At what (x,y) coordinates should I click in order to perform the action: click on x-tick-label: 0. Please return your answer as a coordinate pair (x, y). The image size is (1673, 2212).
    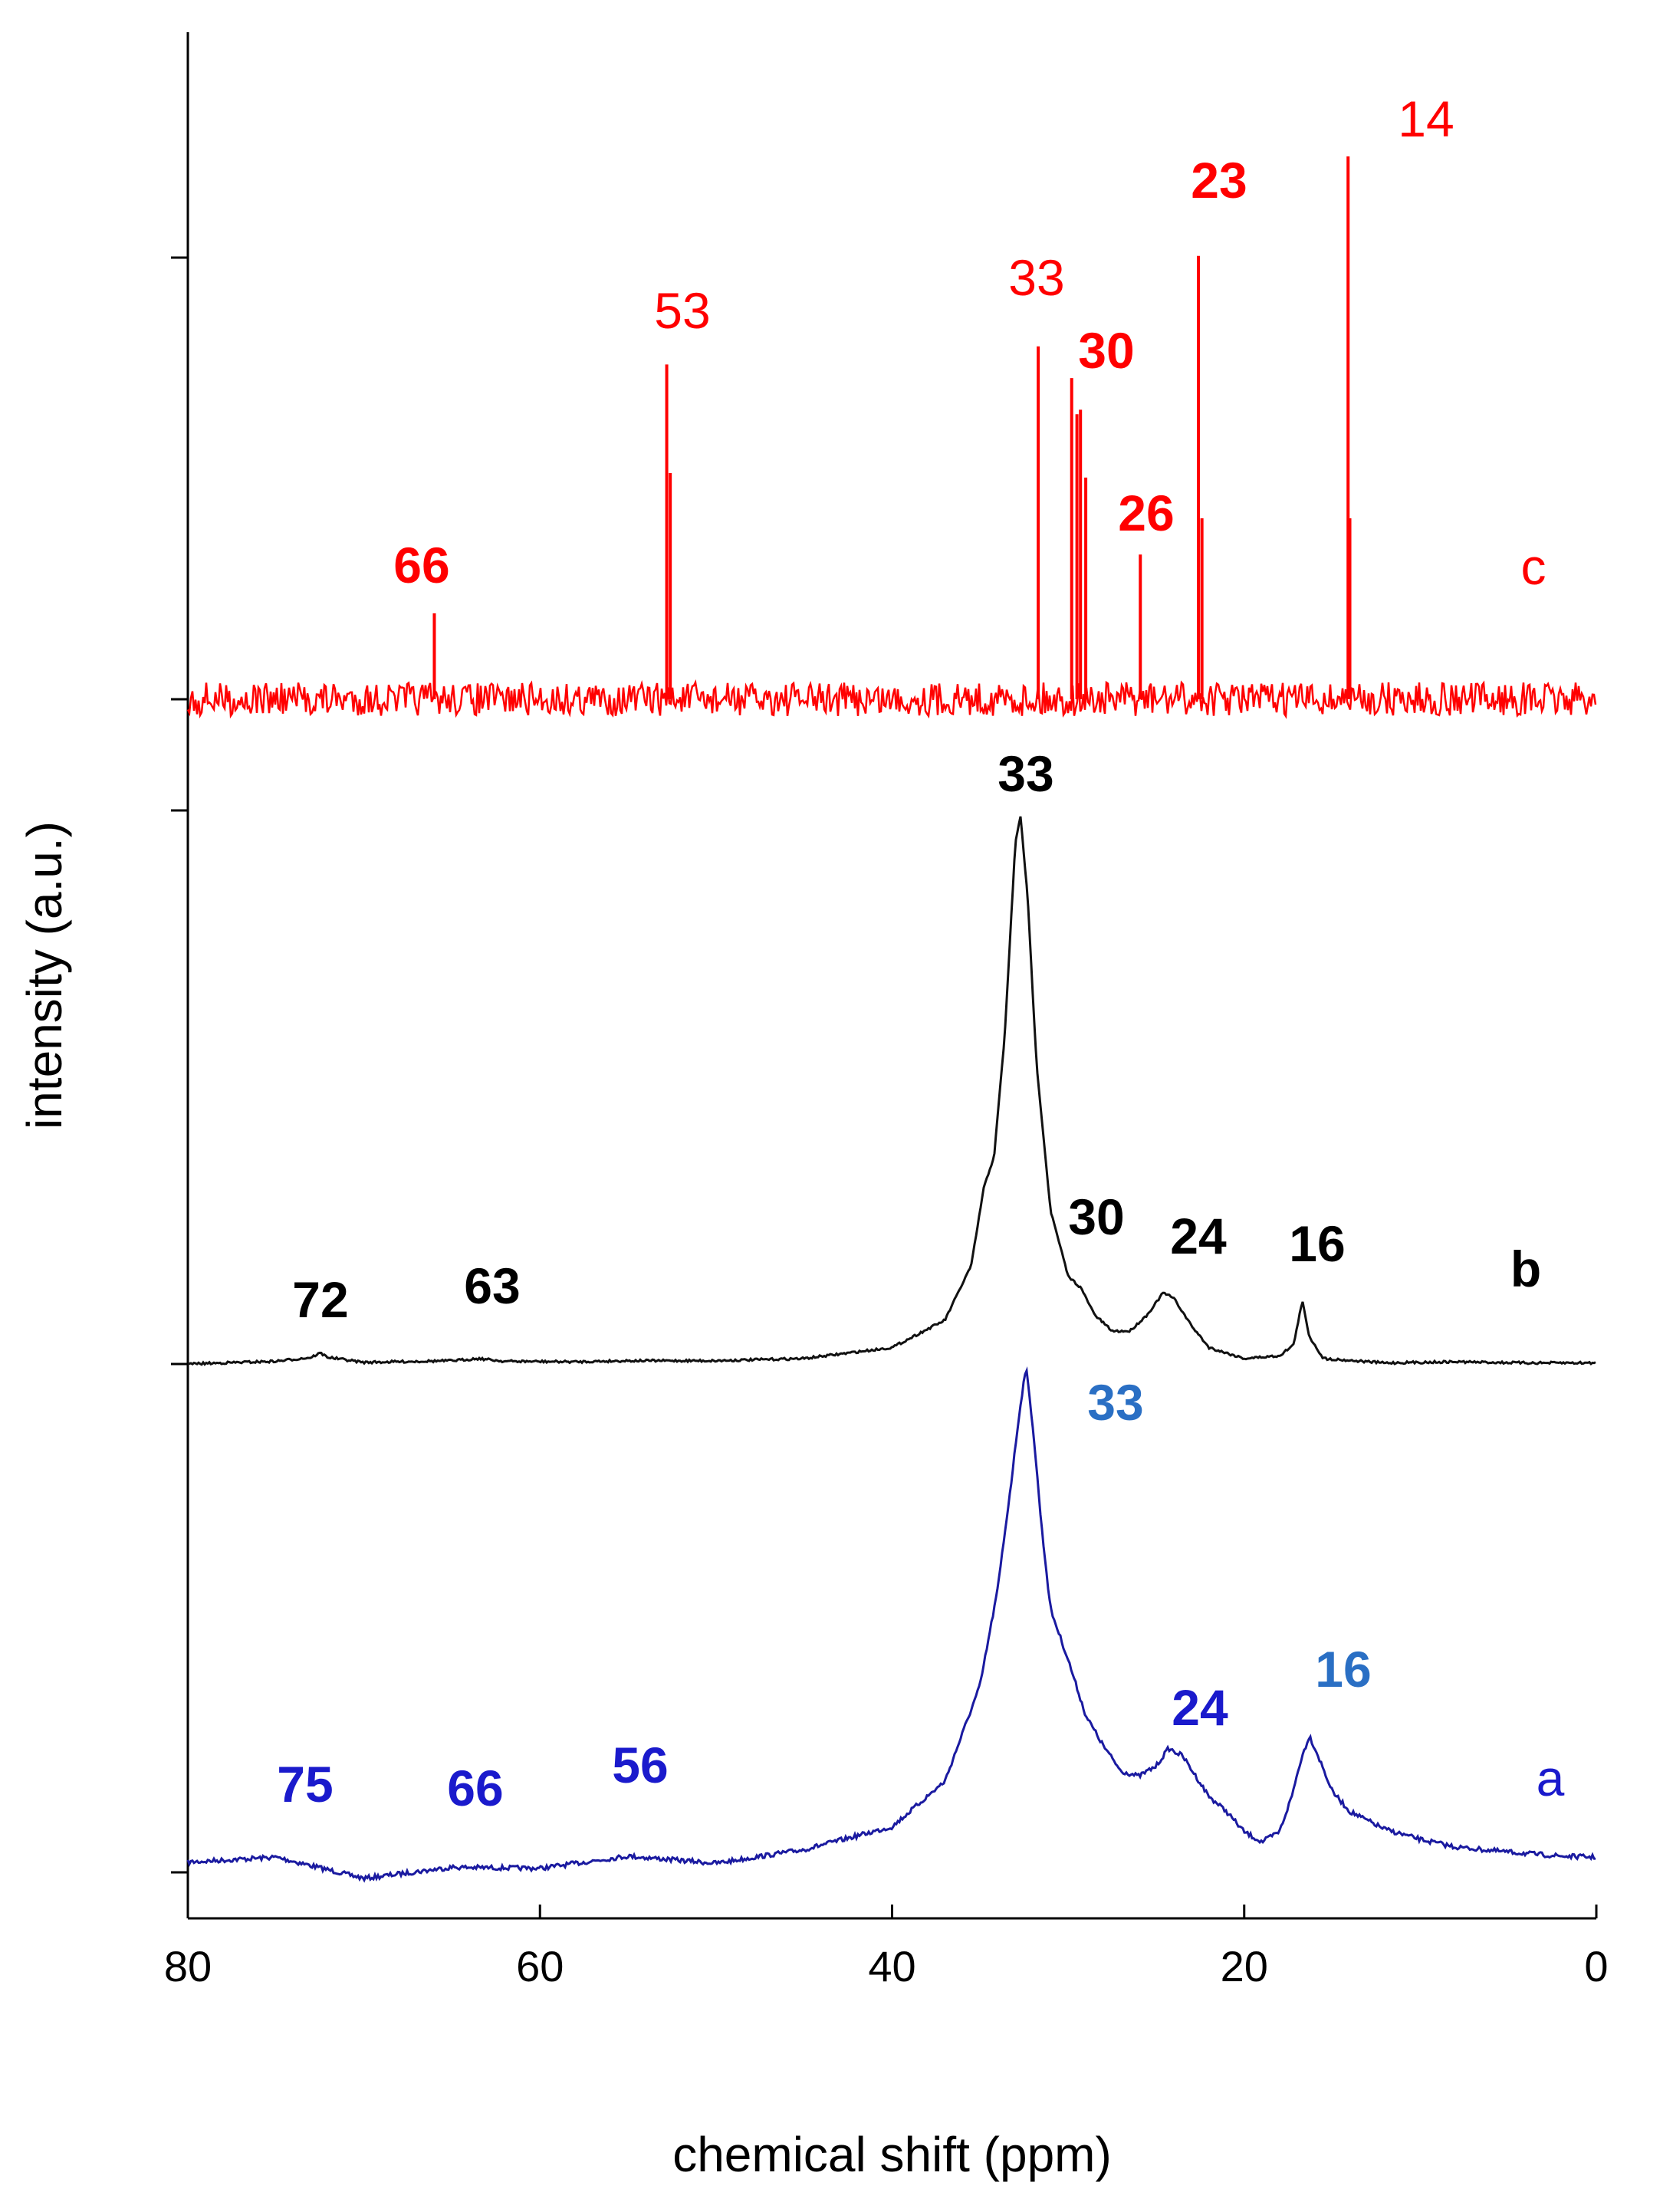
    Looking at the image, I should click on (1596, 1966).